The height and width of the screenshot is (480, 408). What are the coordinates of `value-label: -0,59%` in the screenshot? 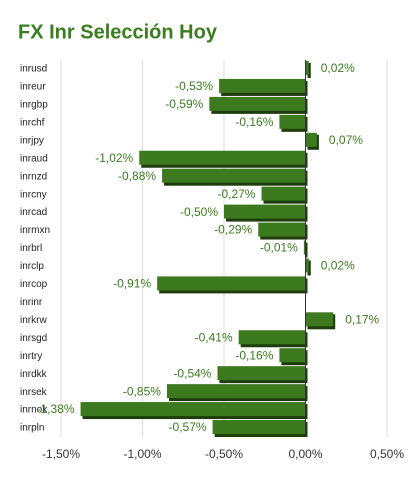 It's located at (184, 104).